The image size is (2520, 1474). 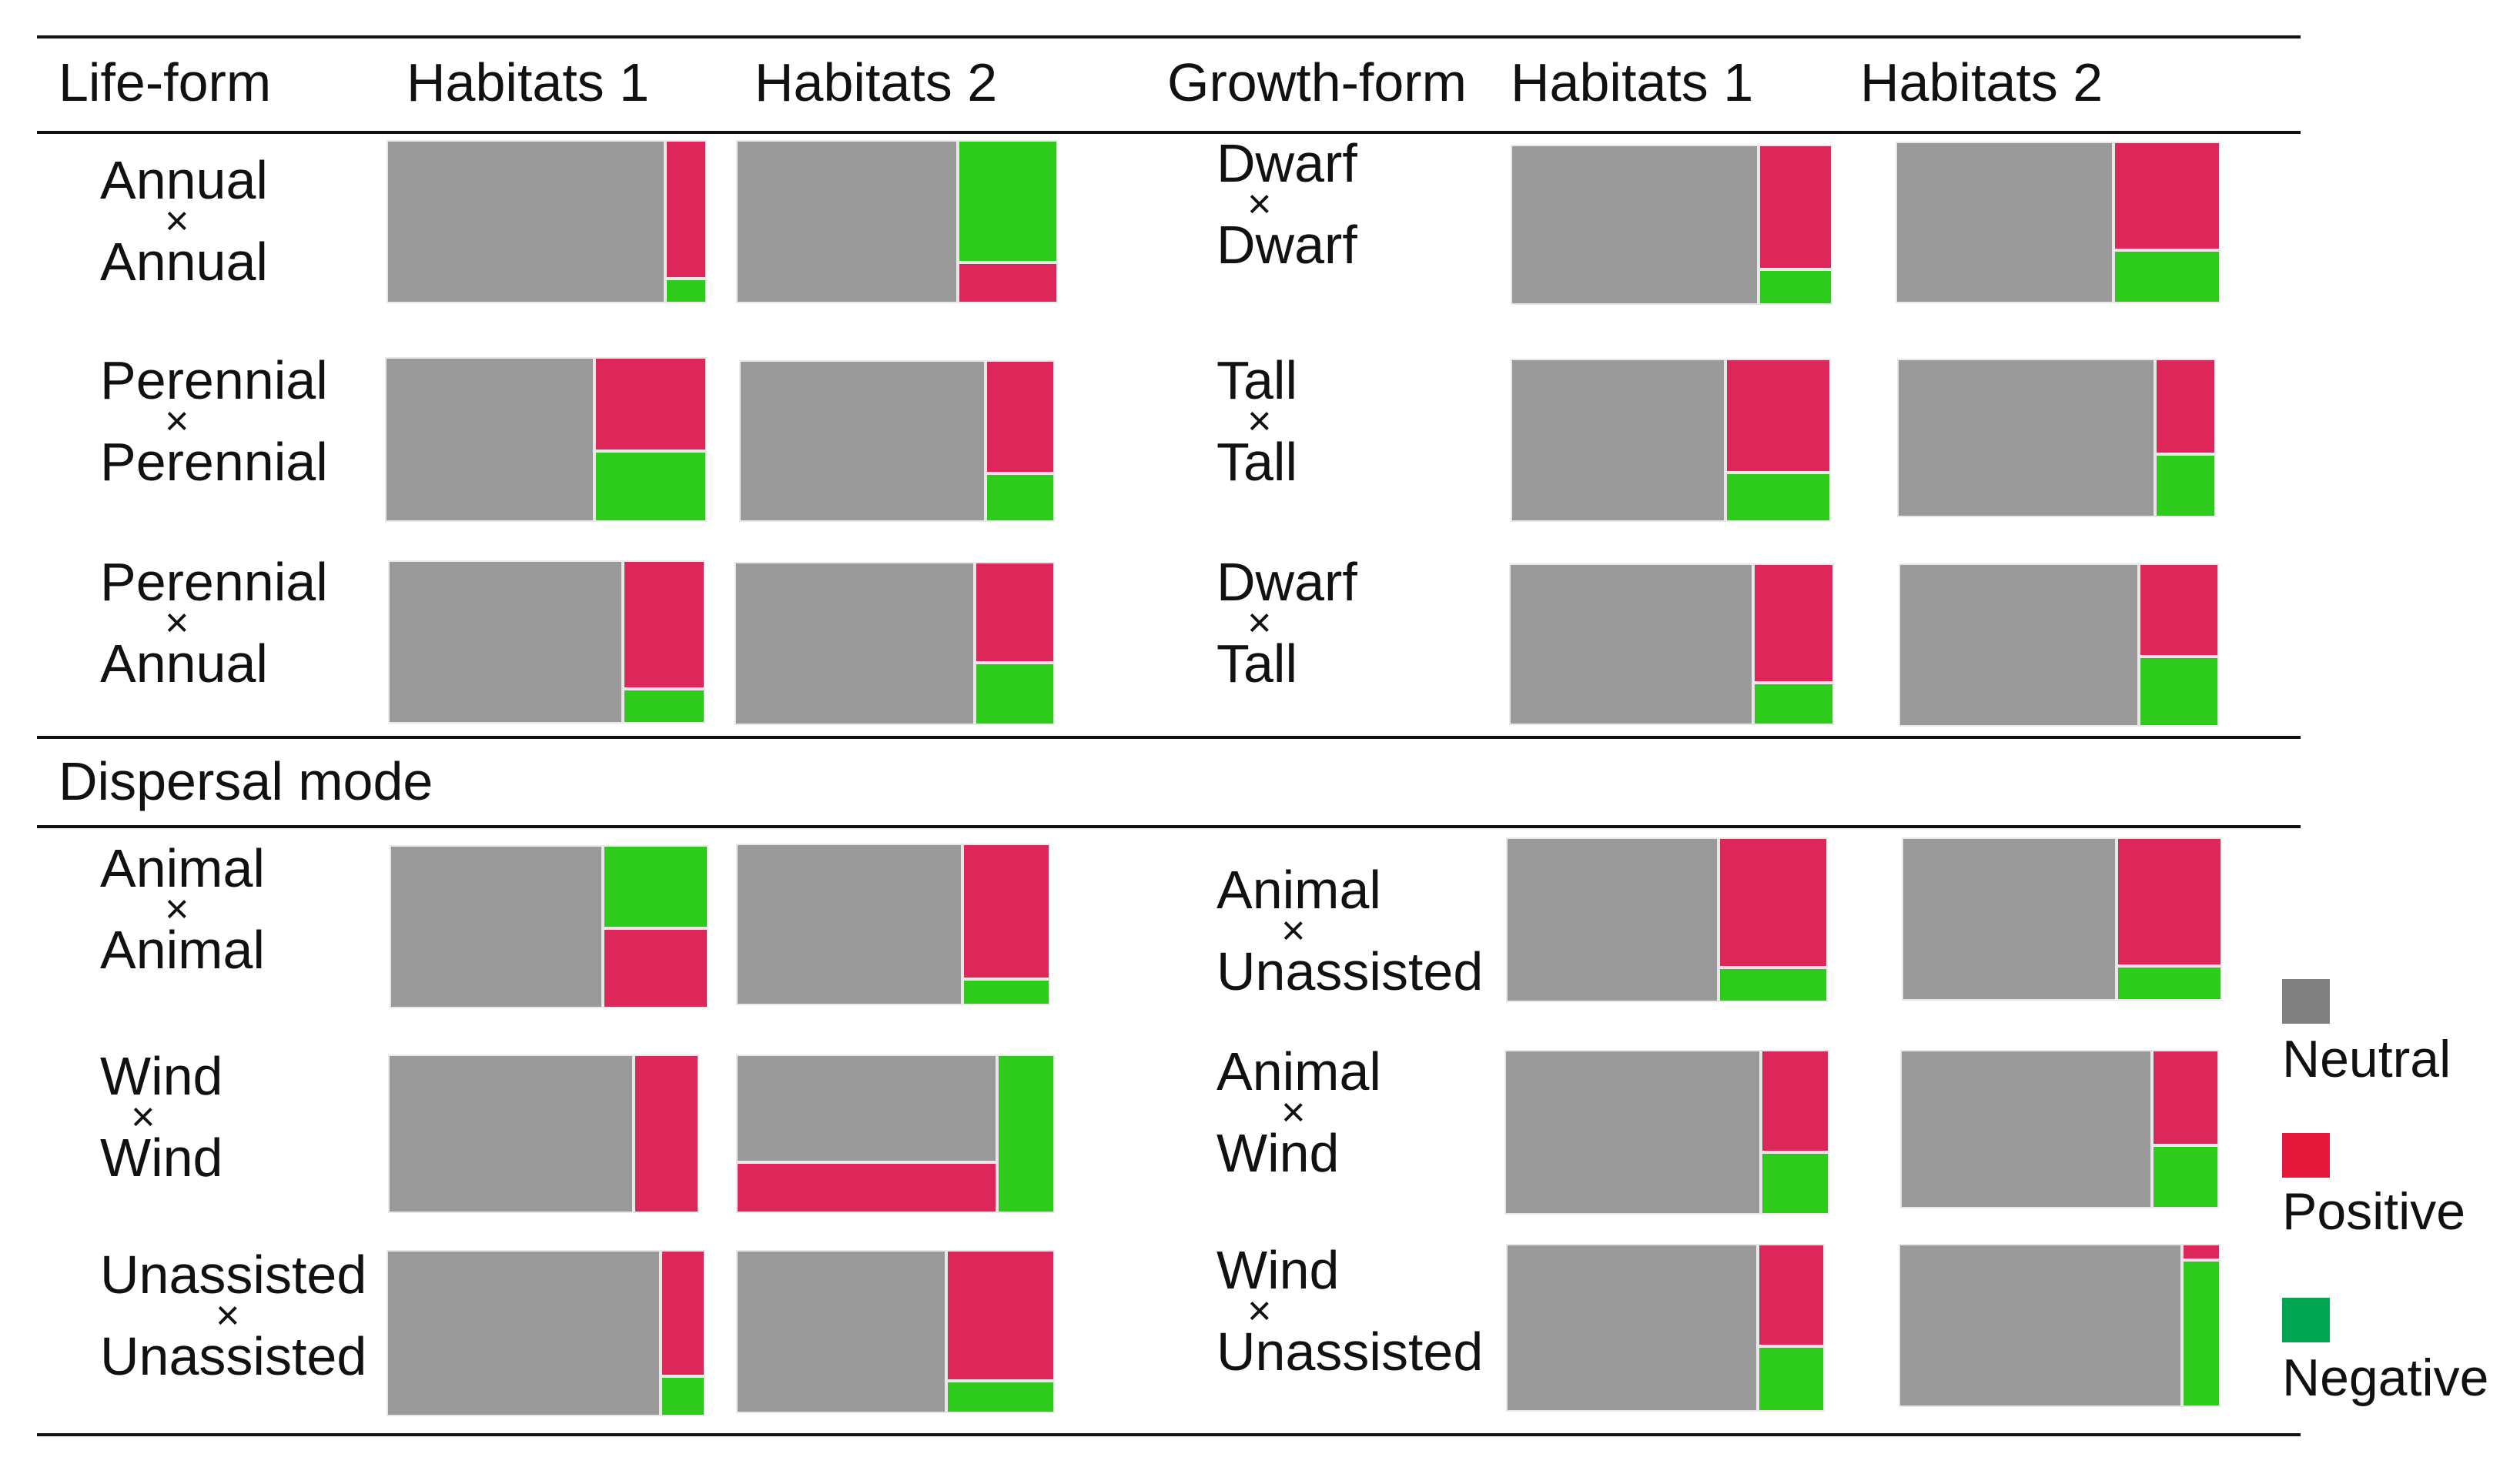 I want to click on label-bottom: Dwarf, so click(x=1286, y=245).